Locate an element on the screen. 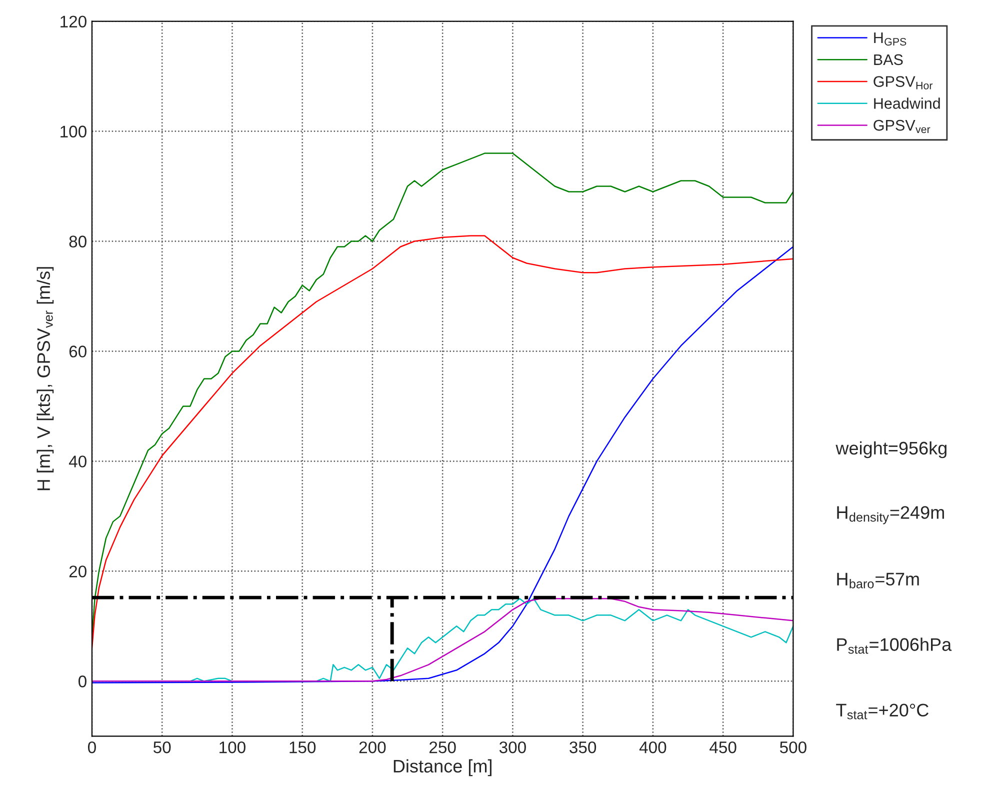 Image resolution: width=989 pixels, height=789 pixels. text: H$_{baro}$=57m is located at coordinates (878, 580).